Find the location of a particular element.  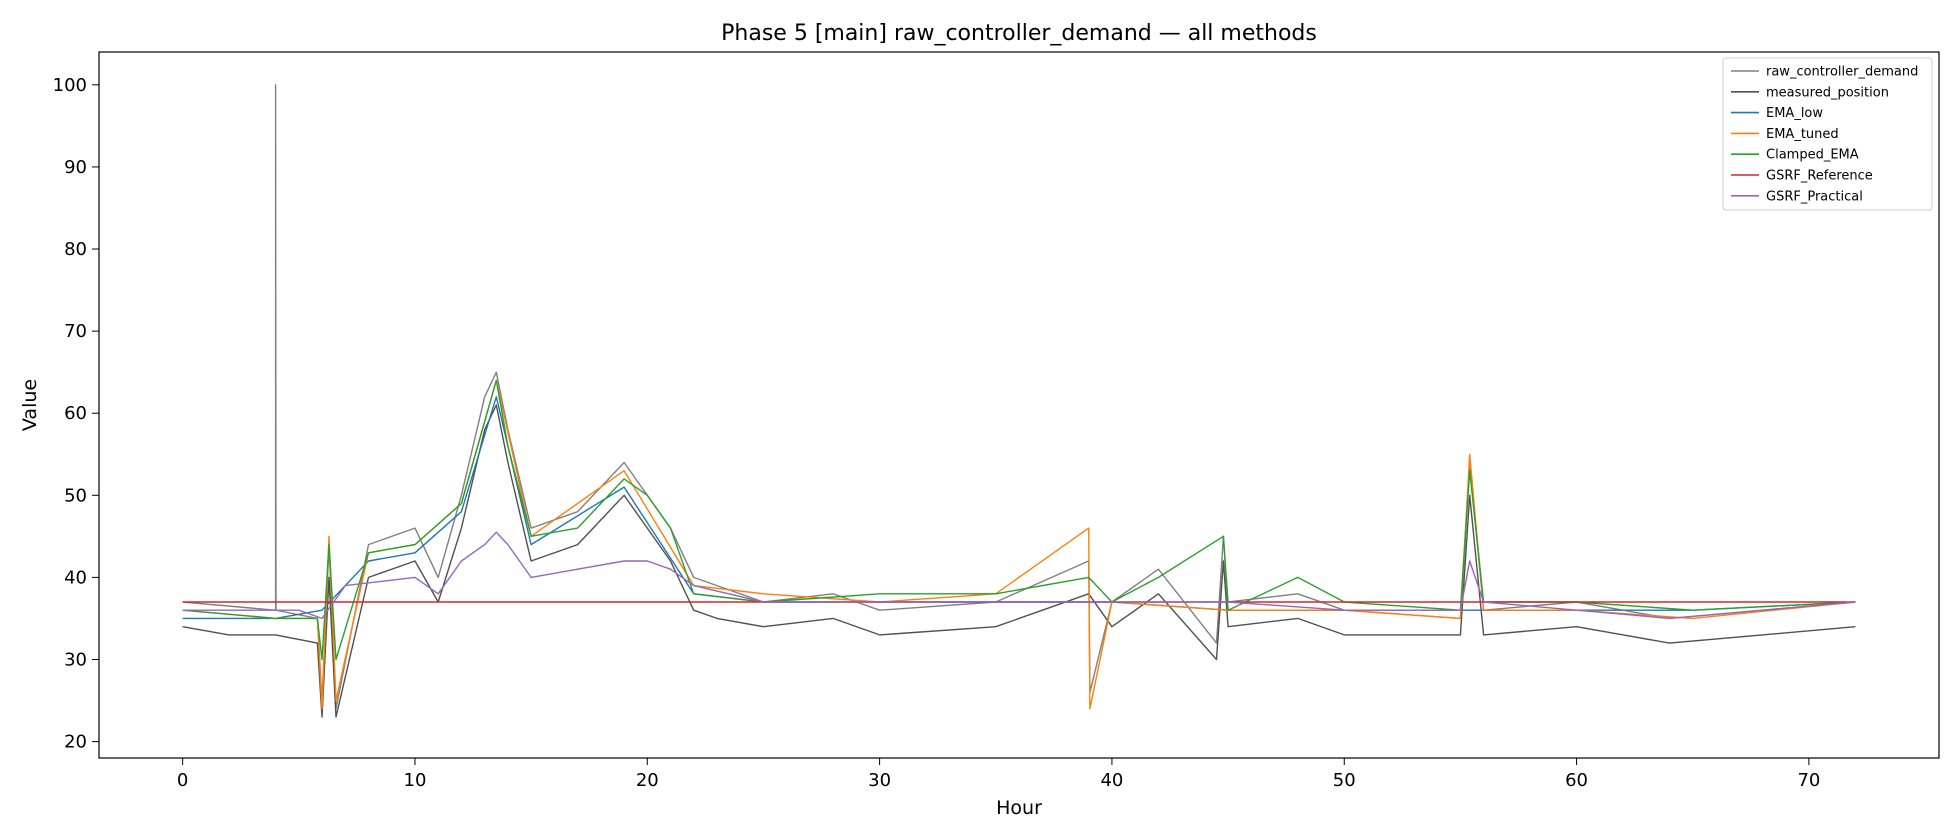

x-tick-label: 20 is located at coordinates (647, 780).